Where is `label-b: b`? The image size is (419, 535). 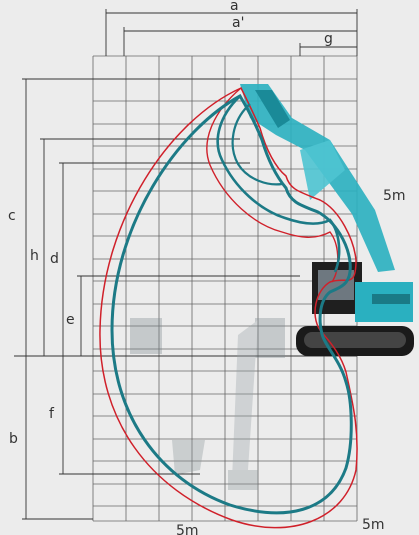 label-b: b is located at coordinates (13, 439).